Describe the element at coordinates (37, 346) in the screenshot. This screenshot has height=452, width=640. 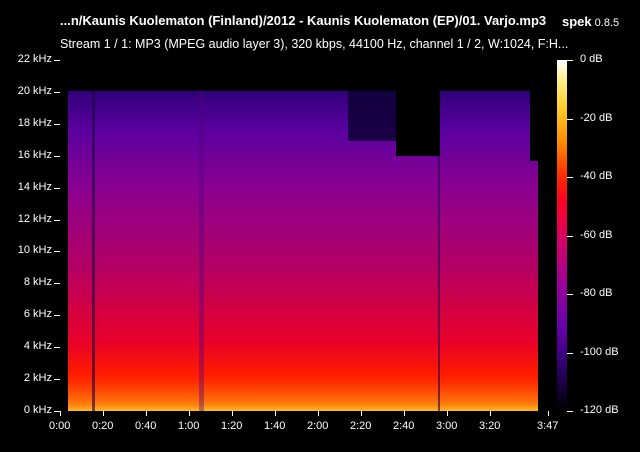
I see `y-tick-label: 4 kHz` at that location.